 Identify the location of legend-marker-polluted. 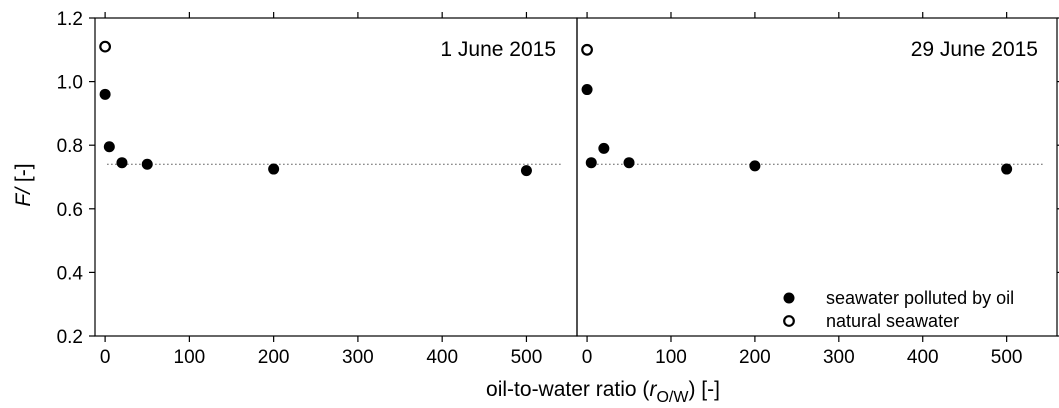
(789, 298).